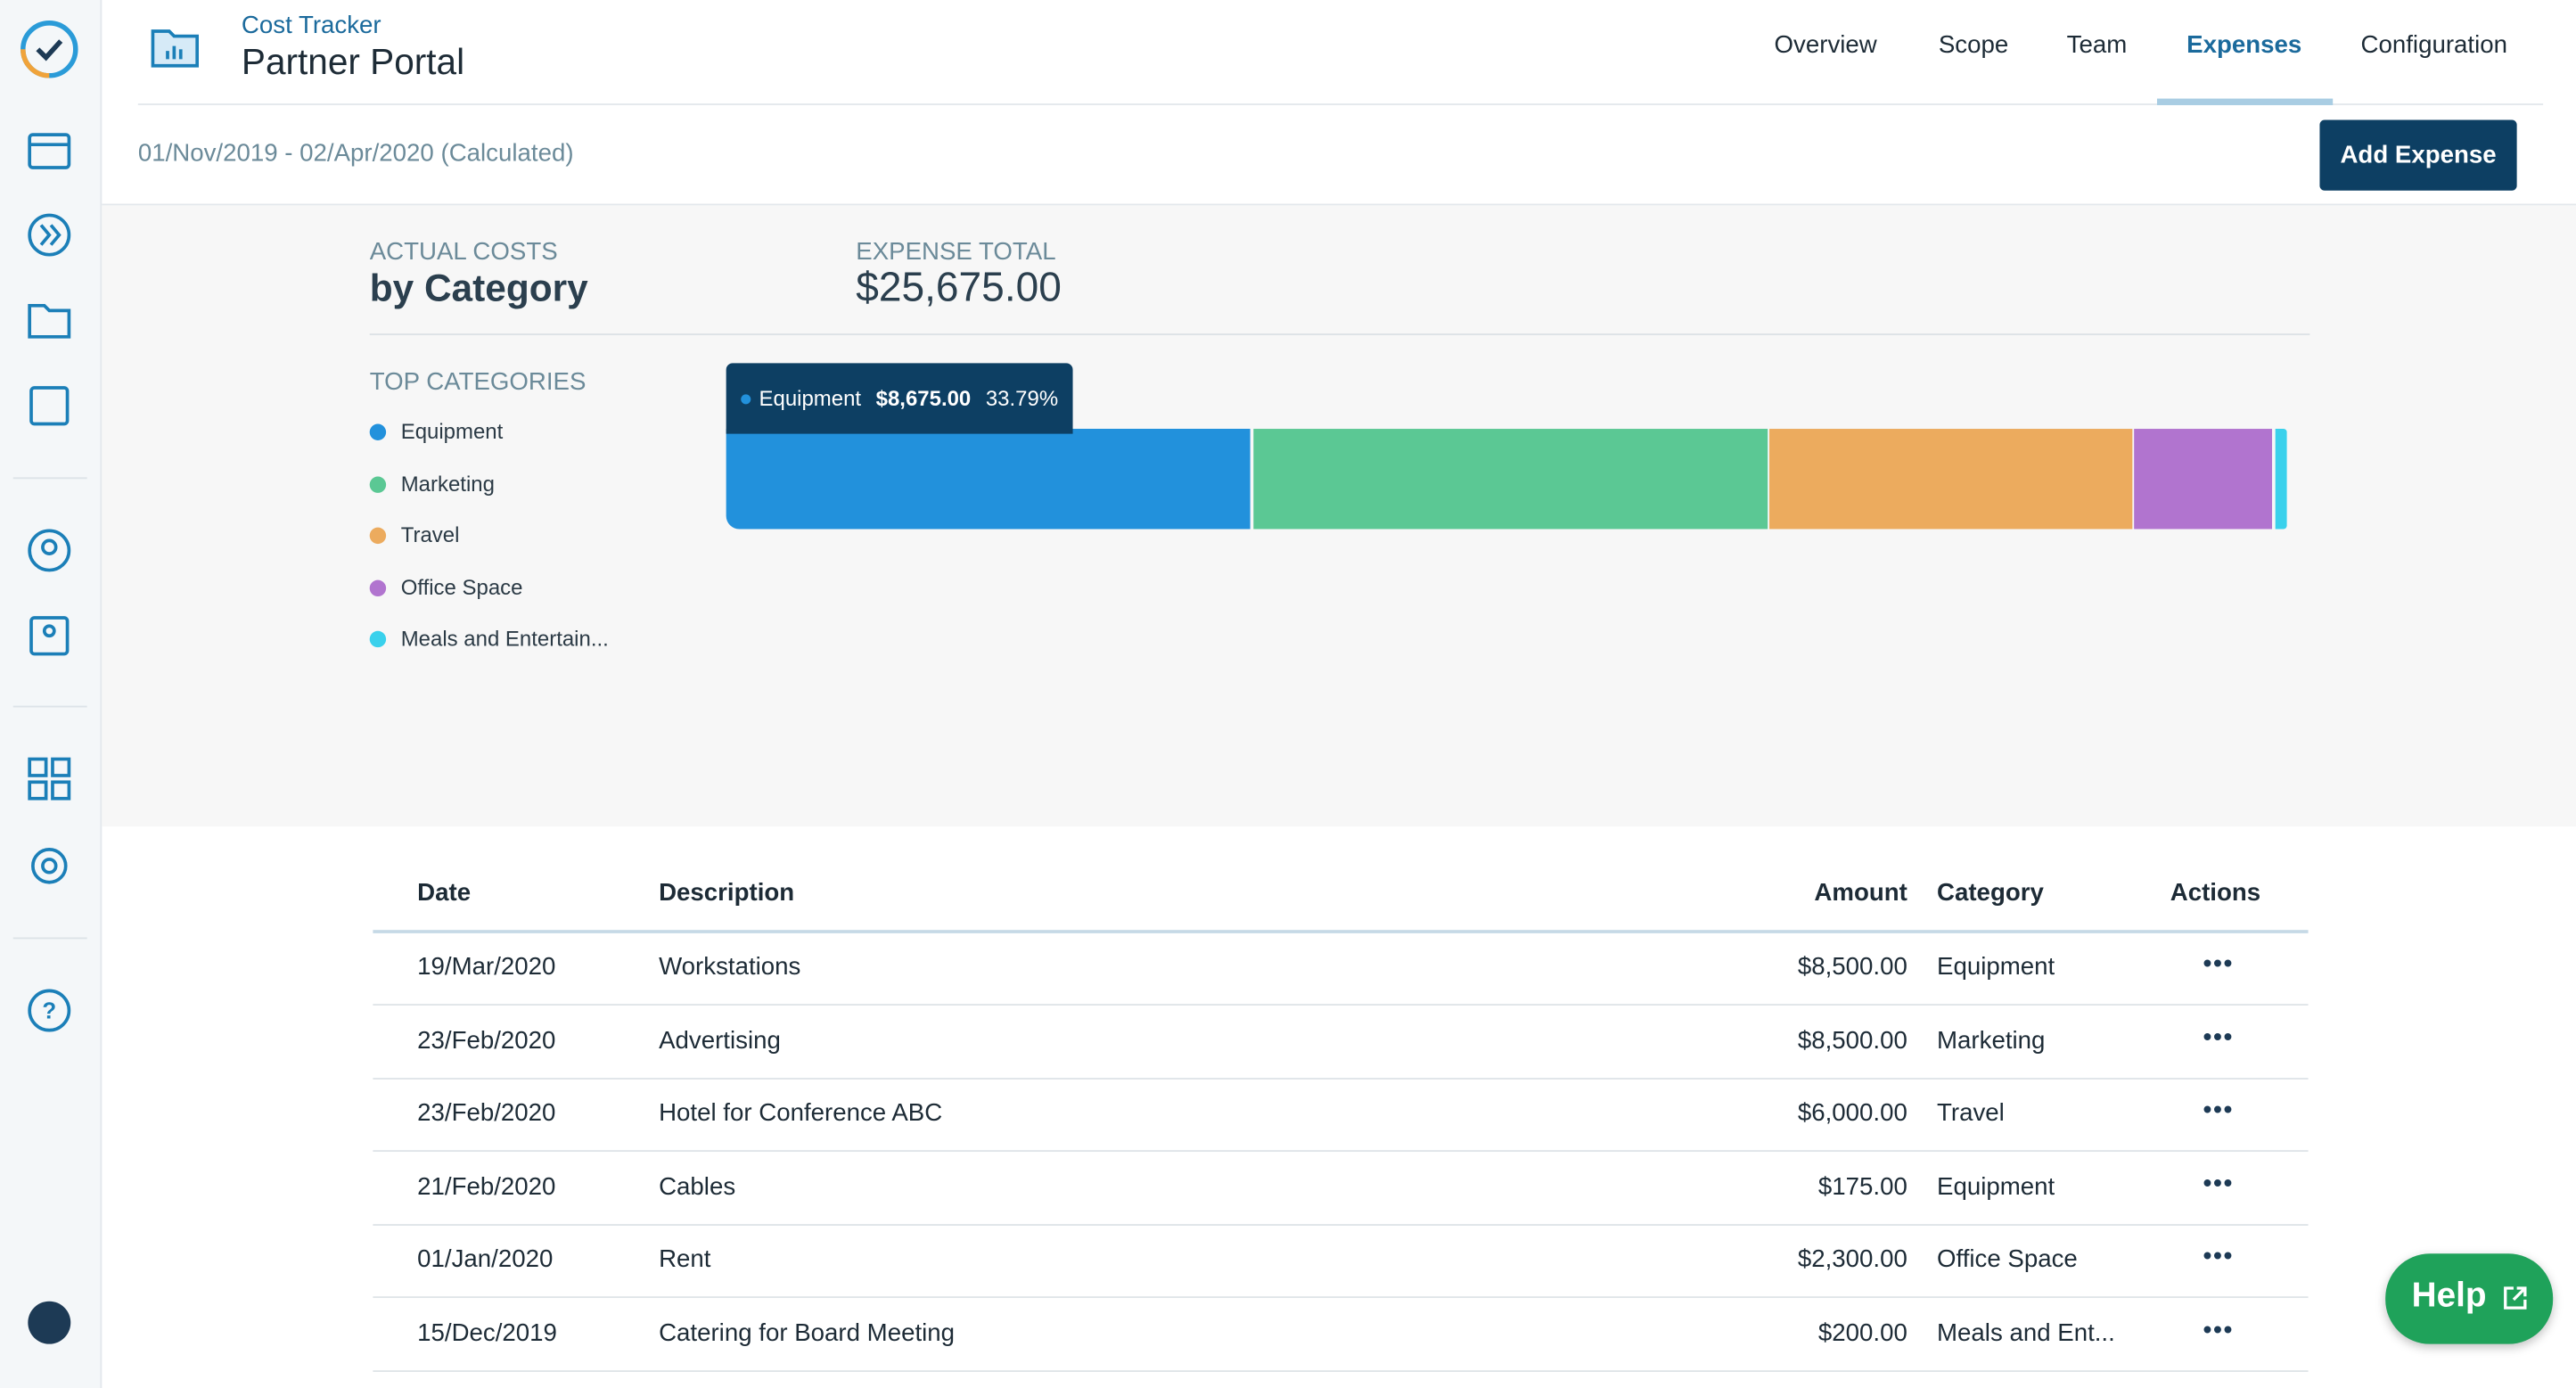  Describe the element at coordinates (801, 1114) in the screenshot. I see `table-cell: Hotel for Conference ABC` at that location.